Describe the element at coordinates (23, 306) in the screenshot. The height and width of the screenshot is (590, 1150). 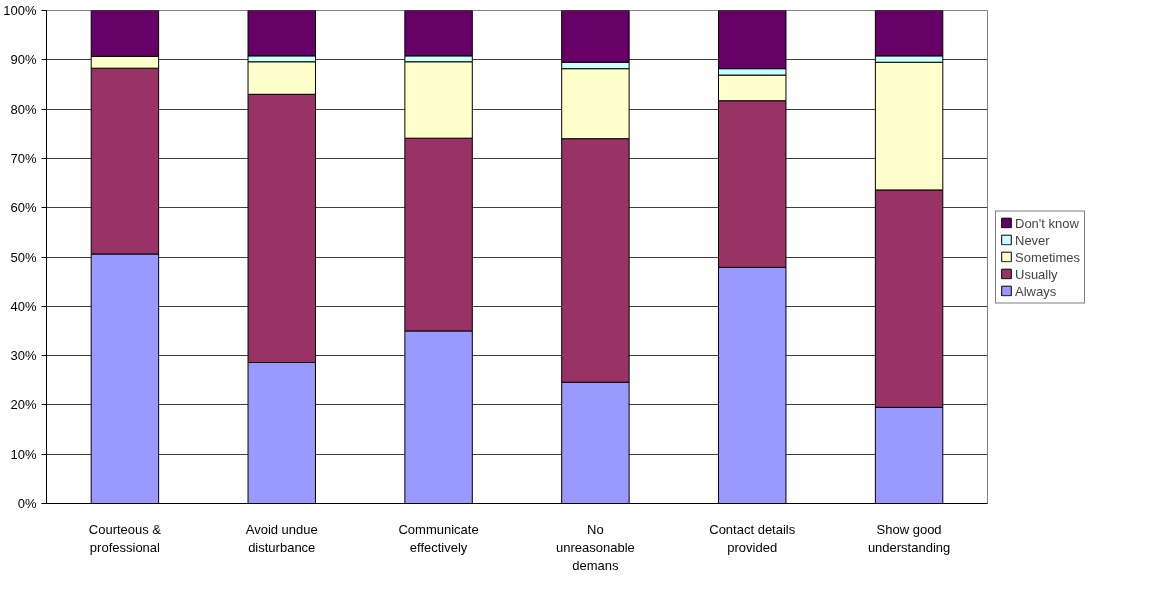
I see `y-tick-label: 40%` at that location.